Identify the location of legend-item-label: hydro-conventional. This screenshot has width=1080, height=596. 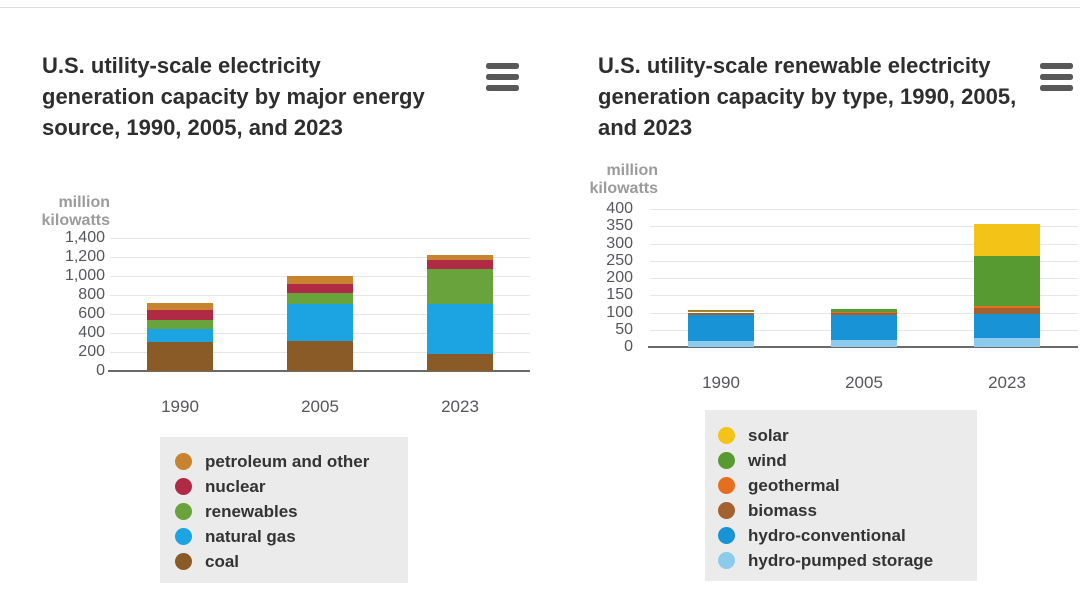
(827, 535).